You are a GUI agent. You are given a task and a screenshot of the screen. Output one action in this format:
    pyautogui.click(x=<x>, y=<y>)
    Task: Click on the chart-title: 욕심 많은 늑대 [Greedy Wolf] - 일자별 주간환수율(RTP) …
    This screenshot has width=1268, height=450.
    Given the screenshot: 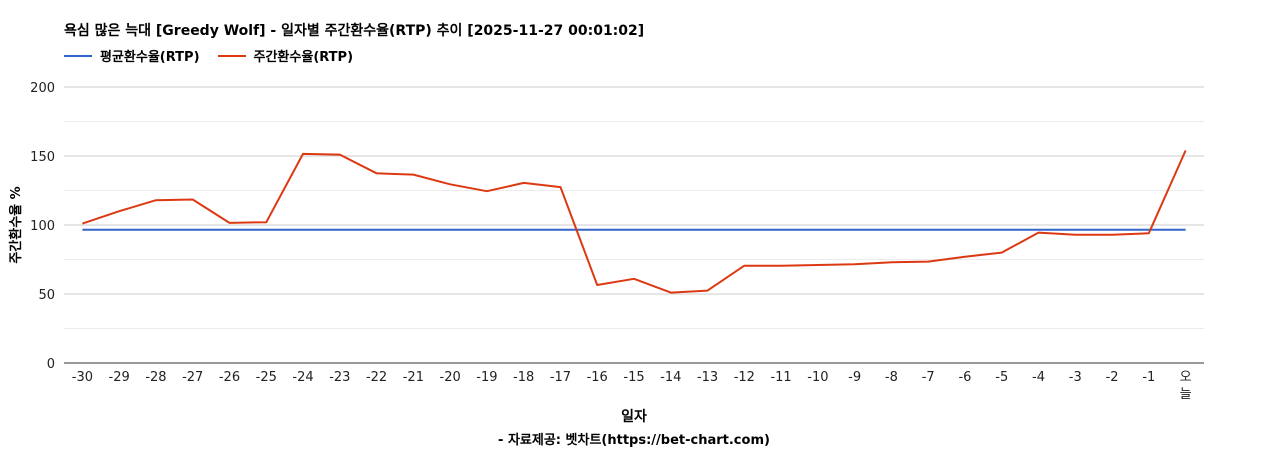 What is the action you would take?
    pyautogui.click(x=354, y=31)
    